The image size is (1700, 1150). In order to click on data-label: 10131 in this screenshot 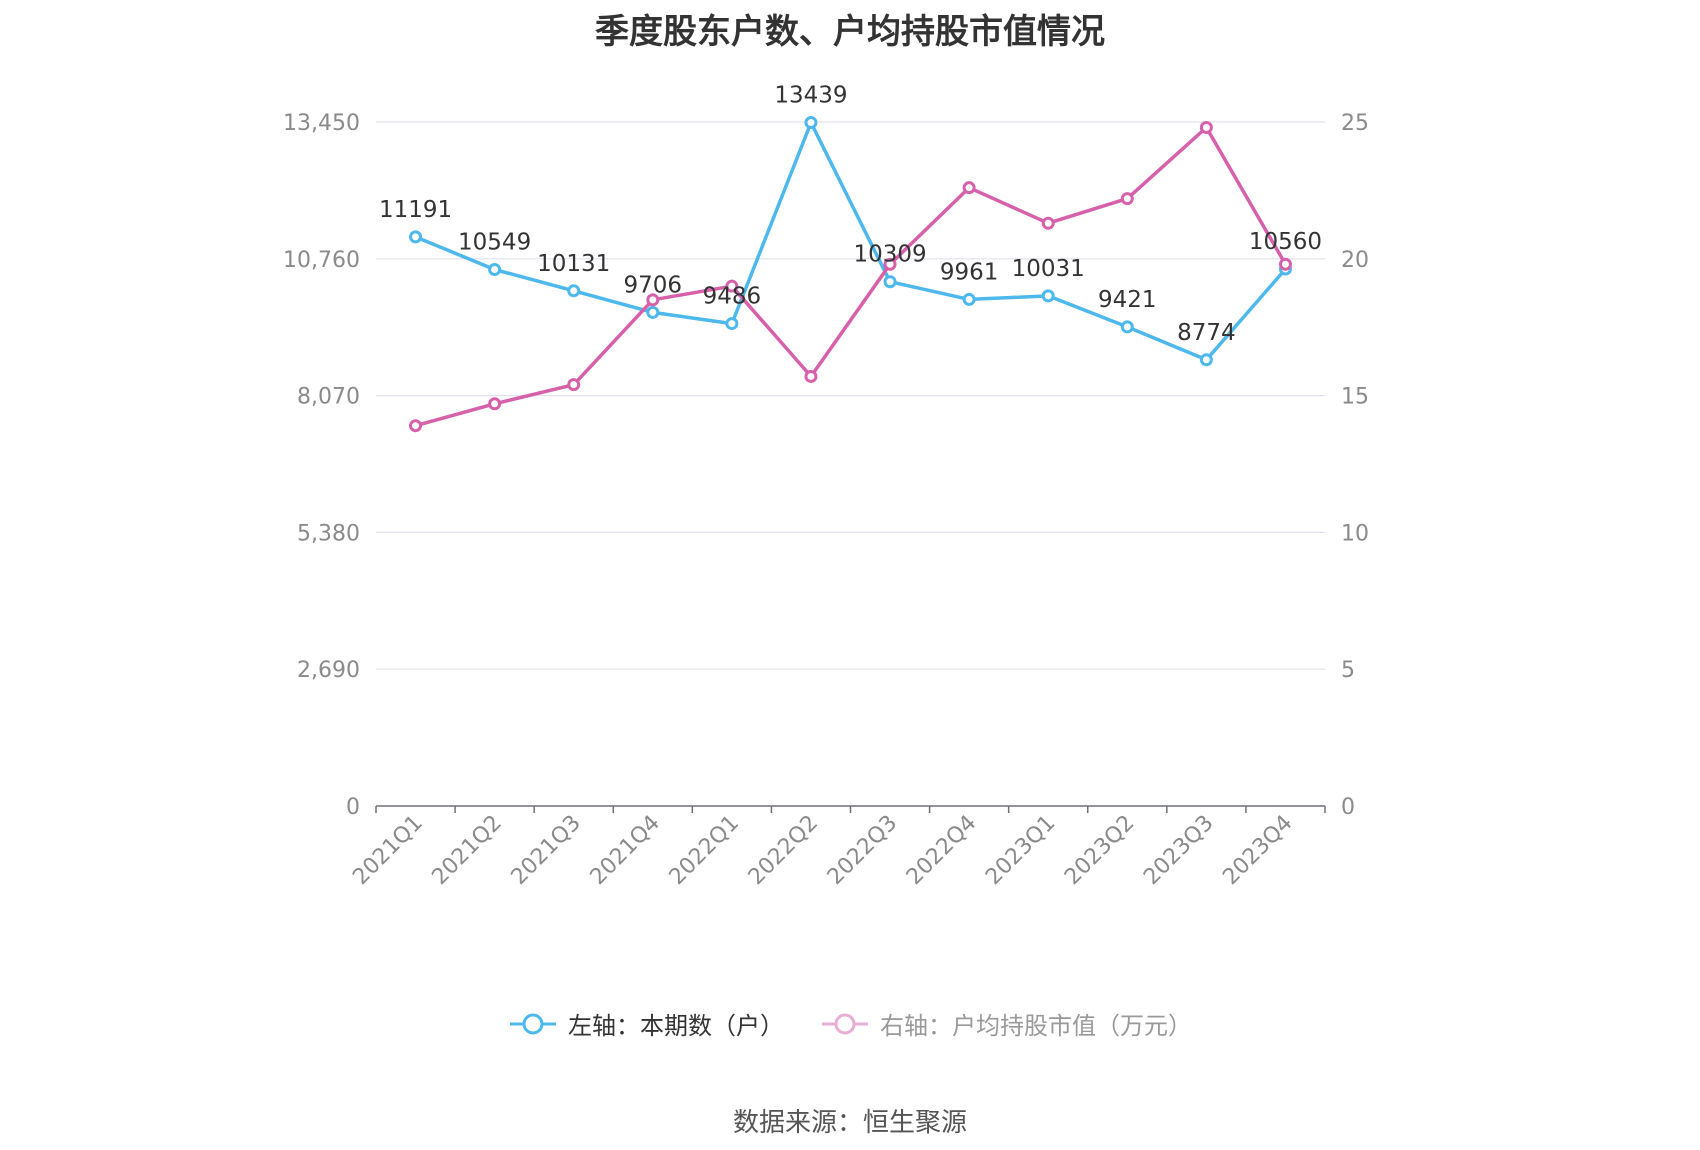, I will do `click(573, 264)`.